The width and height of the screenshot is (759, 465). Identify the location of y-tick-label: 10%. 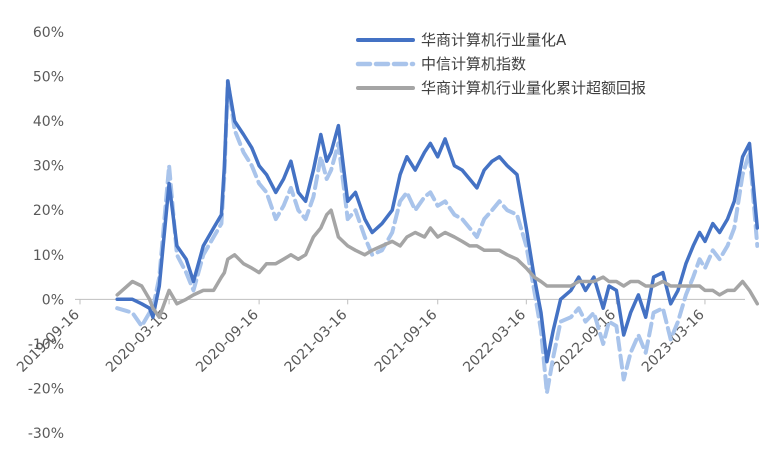
(48, 256).